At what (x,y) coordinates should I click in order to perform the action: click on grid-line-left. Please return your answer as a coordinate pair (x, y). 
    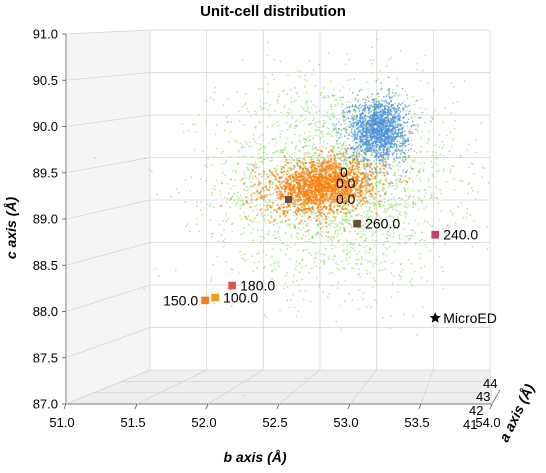
    Looking at the image, I should click on (108, 32).